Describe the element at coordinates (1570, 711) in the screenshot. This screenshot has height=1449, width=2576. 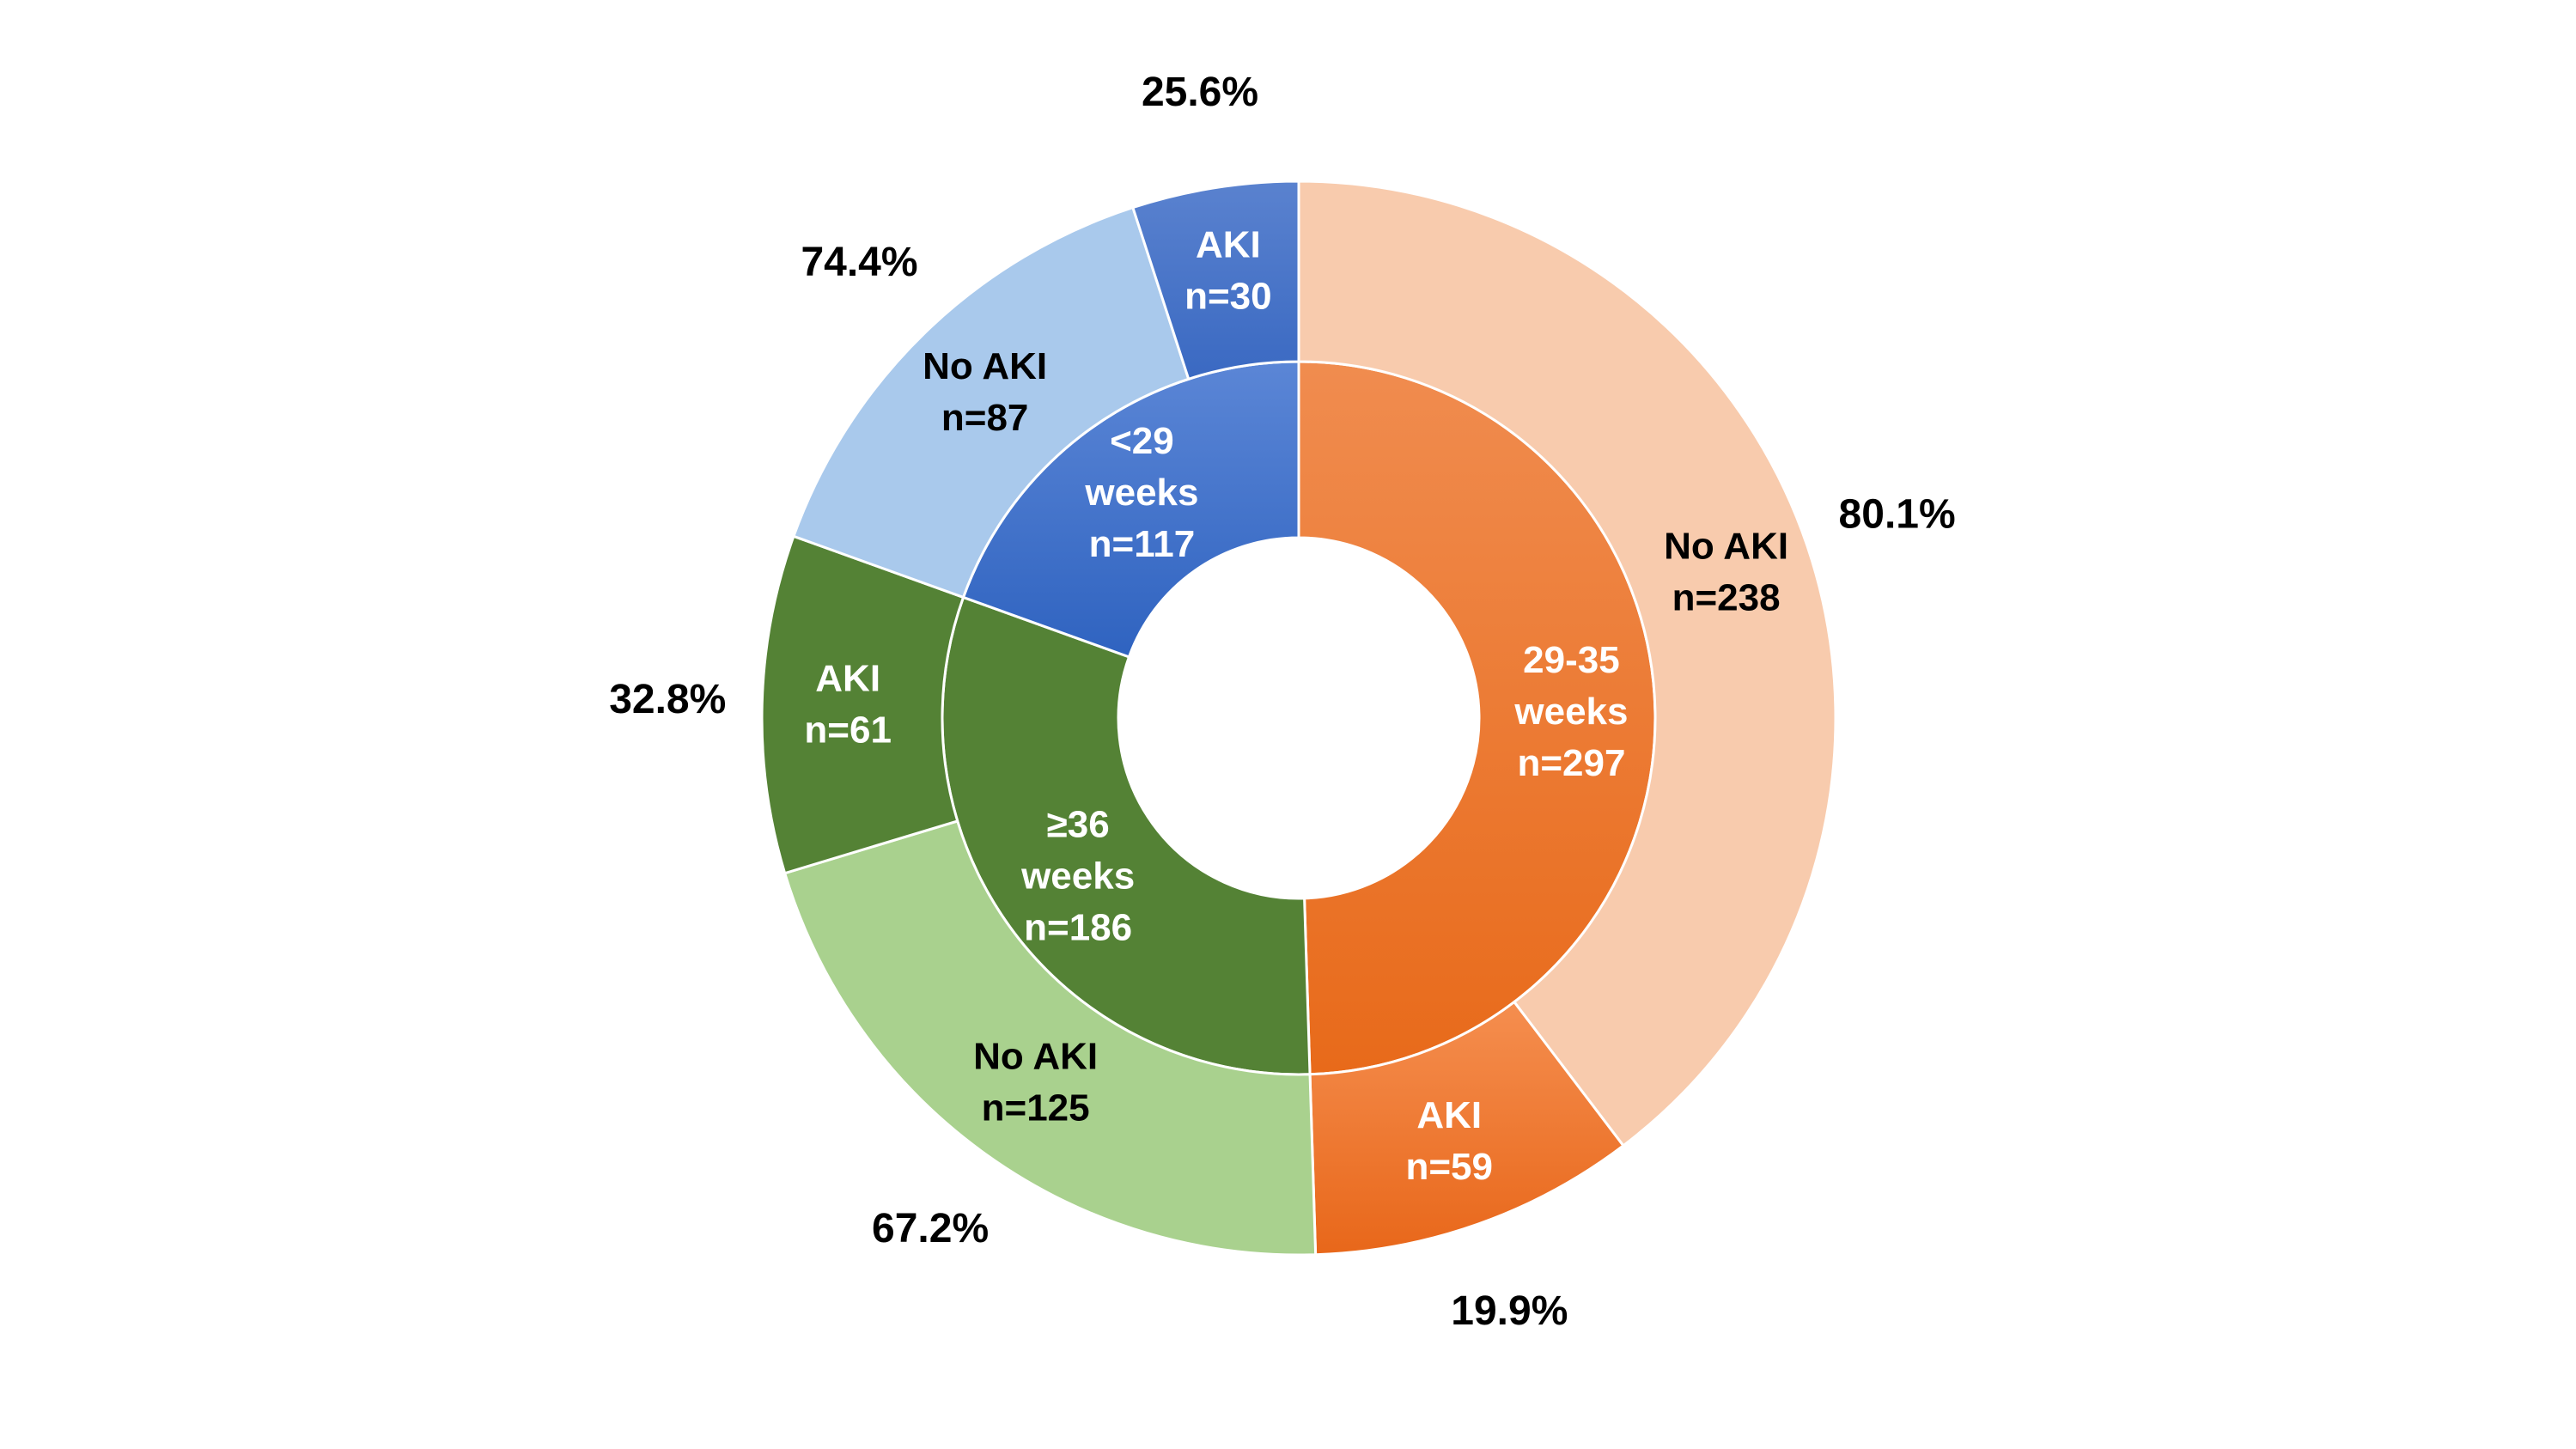
I see `inner-label-0: 29-35 weeks n=297` at that location.